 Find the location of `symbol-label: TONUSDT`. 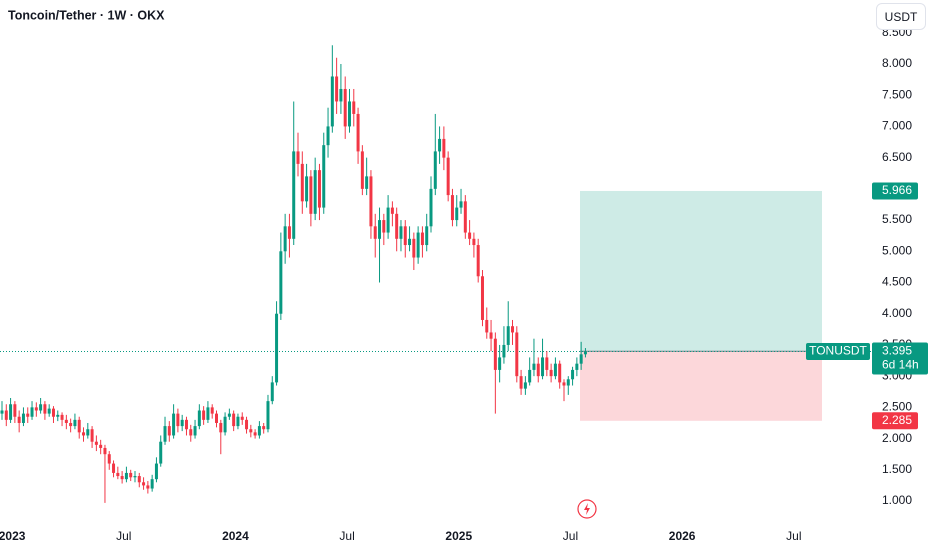

symbol-label: TONUSDT is located at coordinates (838, 351).